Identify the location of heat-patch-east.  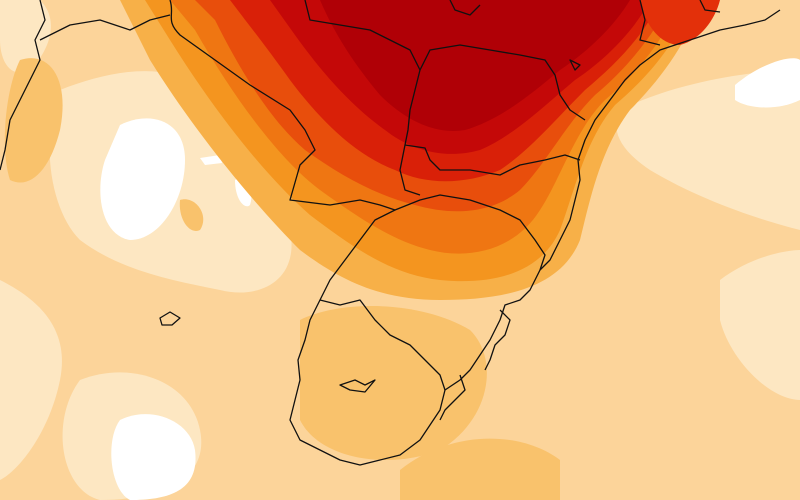
(680, 22).